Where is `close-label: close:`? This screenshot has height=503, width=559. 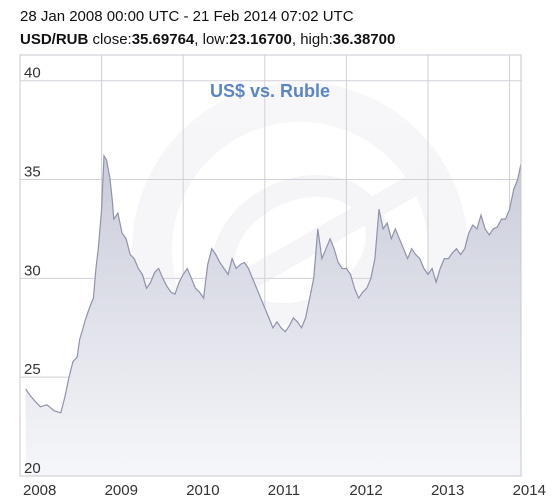 close-label: close: is located at coordinates (112, 39).